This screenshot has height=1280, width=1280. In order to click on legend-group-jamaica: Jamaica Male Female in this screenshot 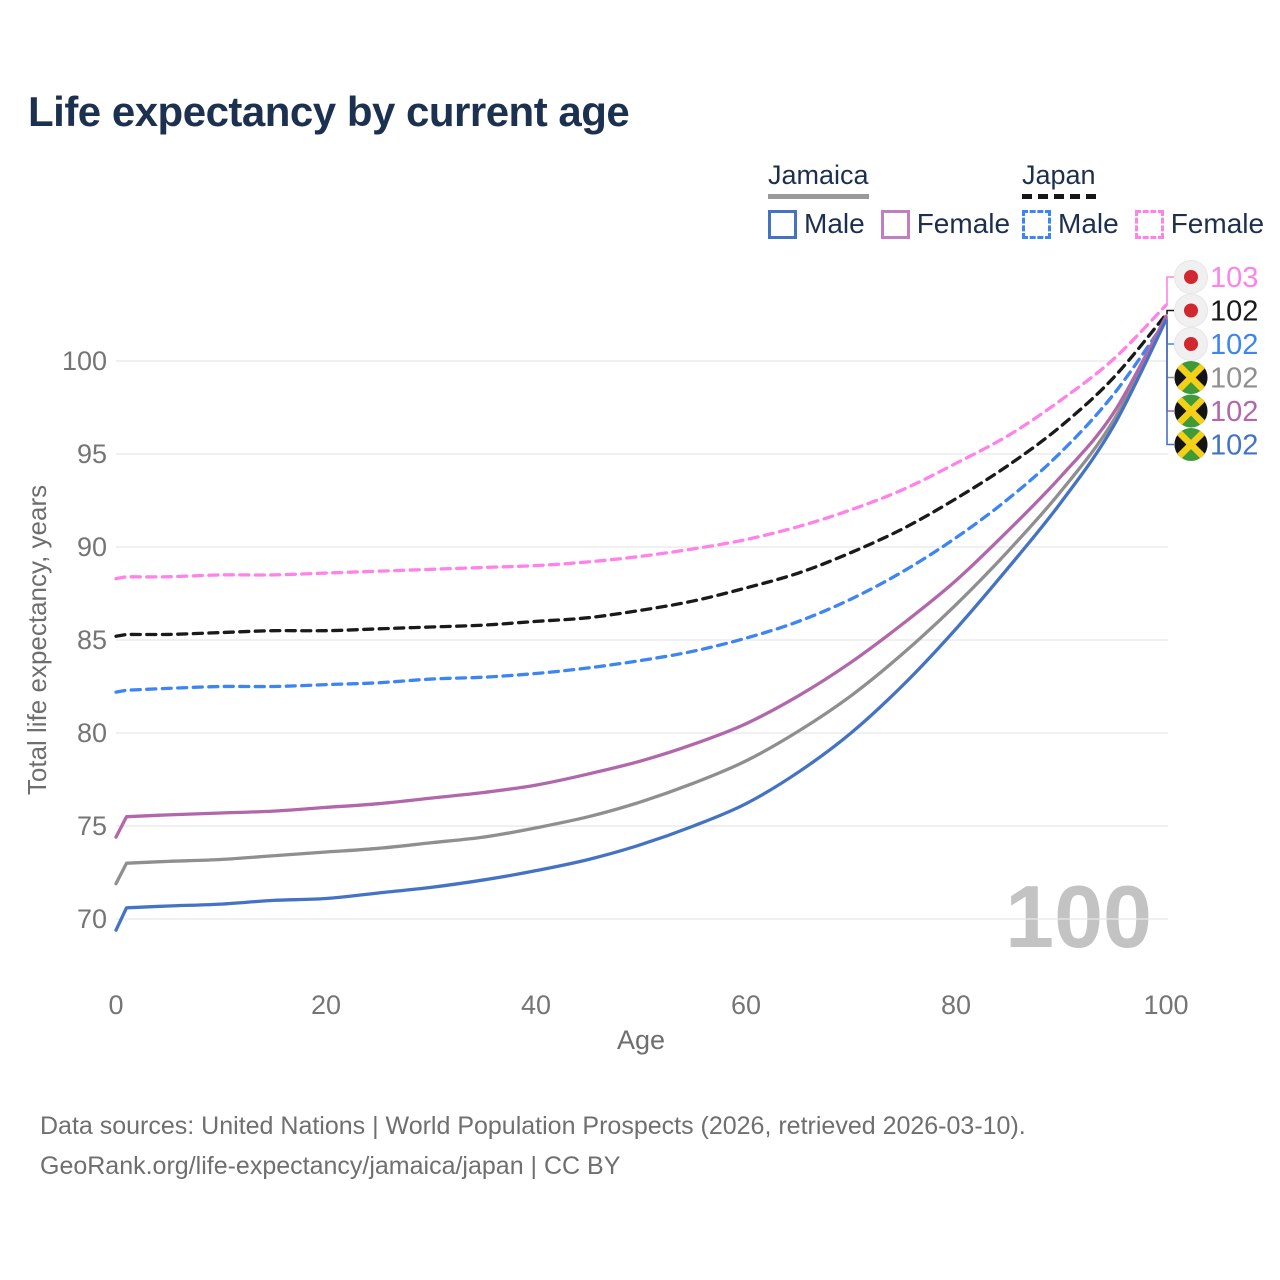, I will do `click(889, 200)`.